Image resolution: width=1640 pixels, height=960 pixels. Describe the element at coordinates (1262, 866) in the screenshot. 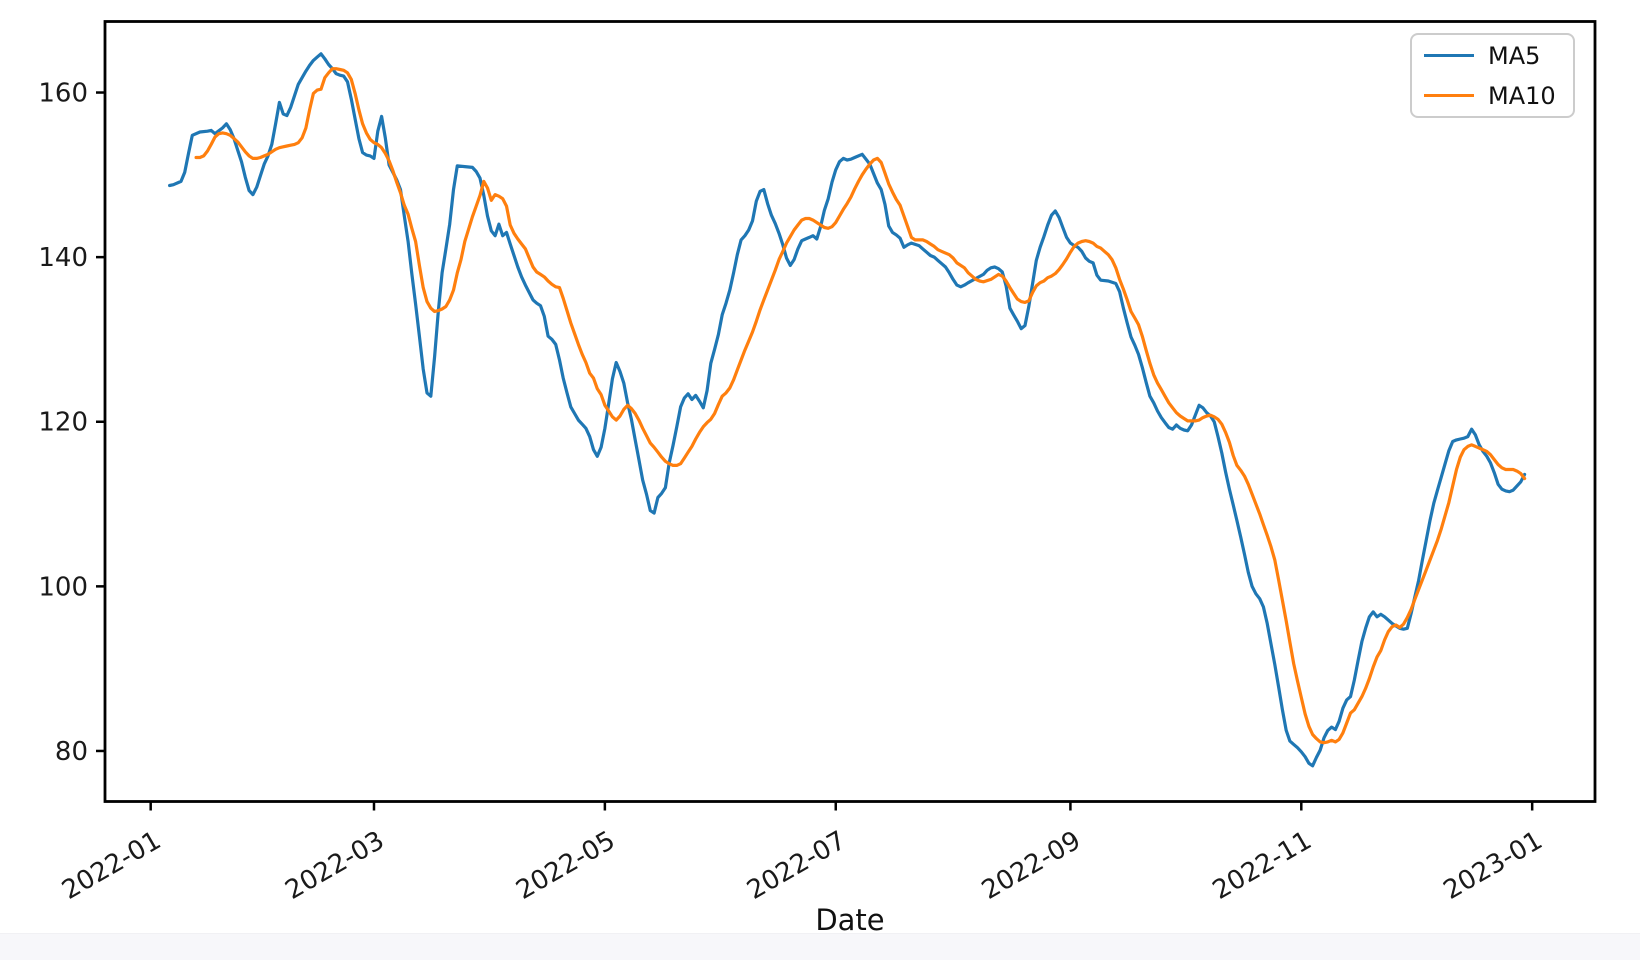

I see `x-tick-label: 2022-11` at that location.